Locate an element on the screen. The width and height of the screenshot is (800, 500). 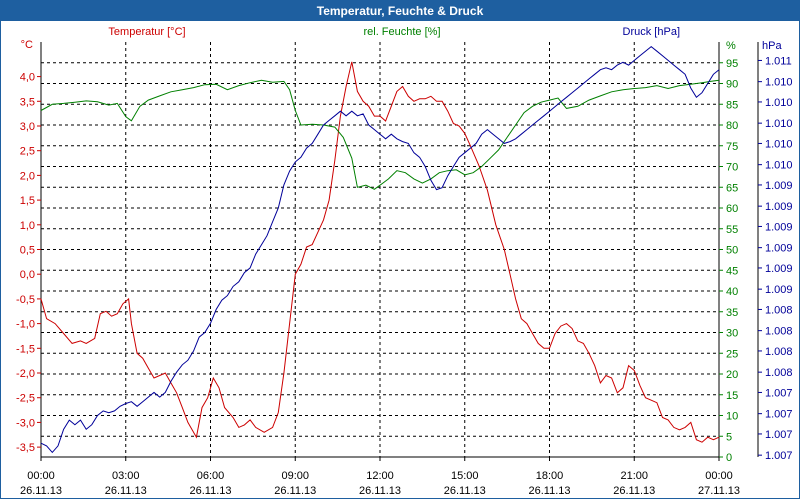
humidity-tick-label: 45 is located at coordinates (732, 271).